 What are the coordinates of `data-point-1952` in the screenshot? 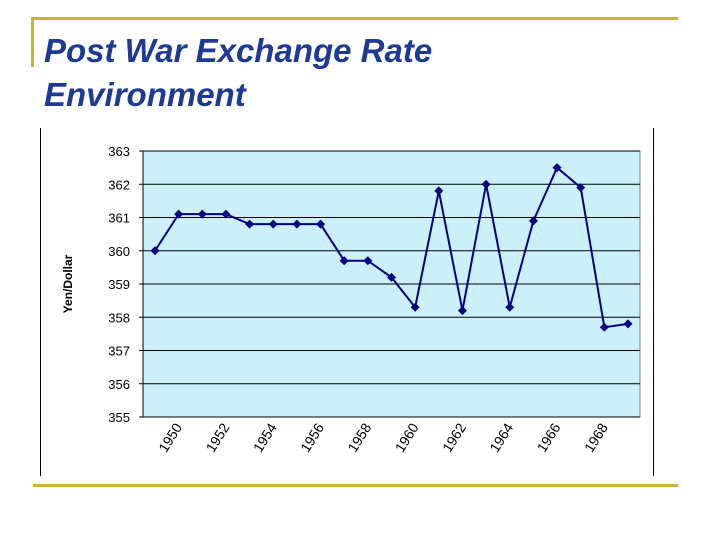 It's located at (226, 214).